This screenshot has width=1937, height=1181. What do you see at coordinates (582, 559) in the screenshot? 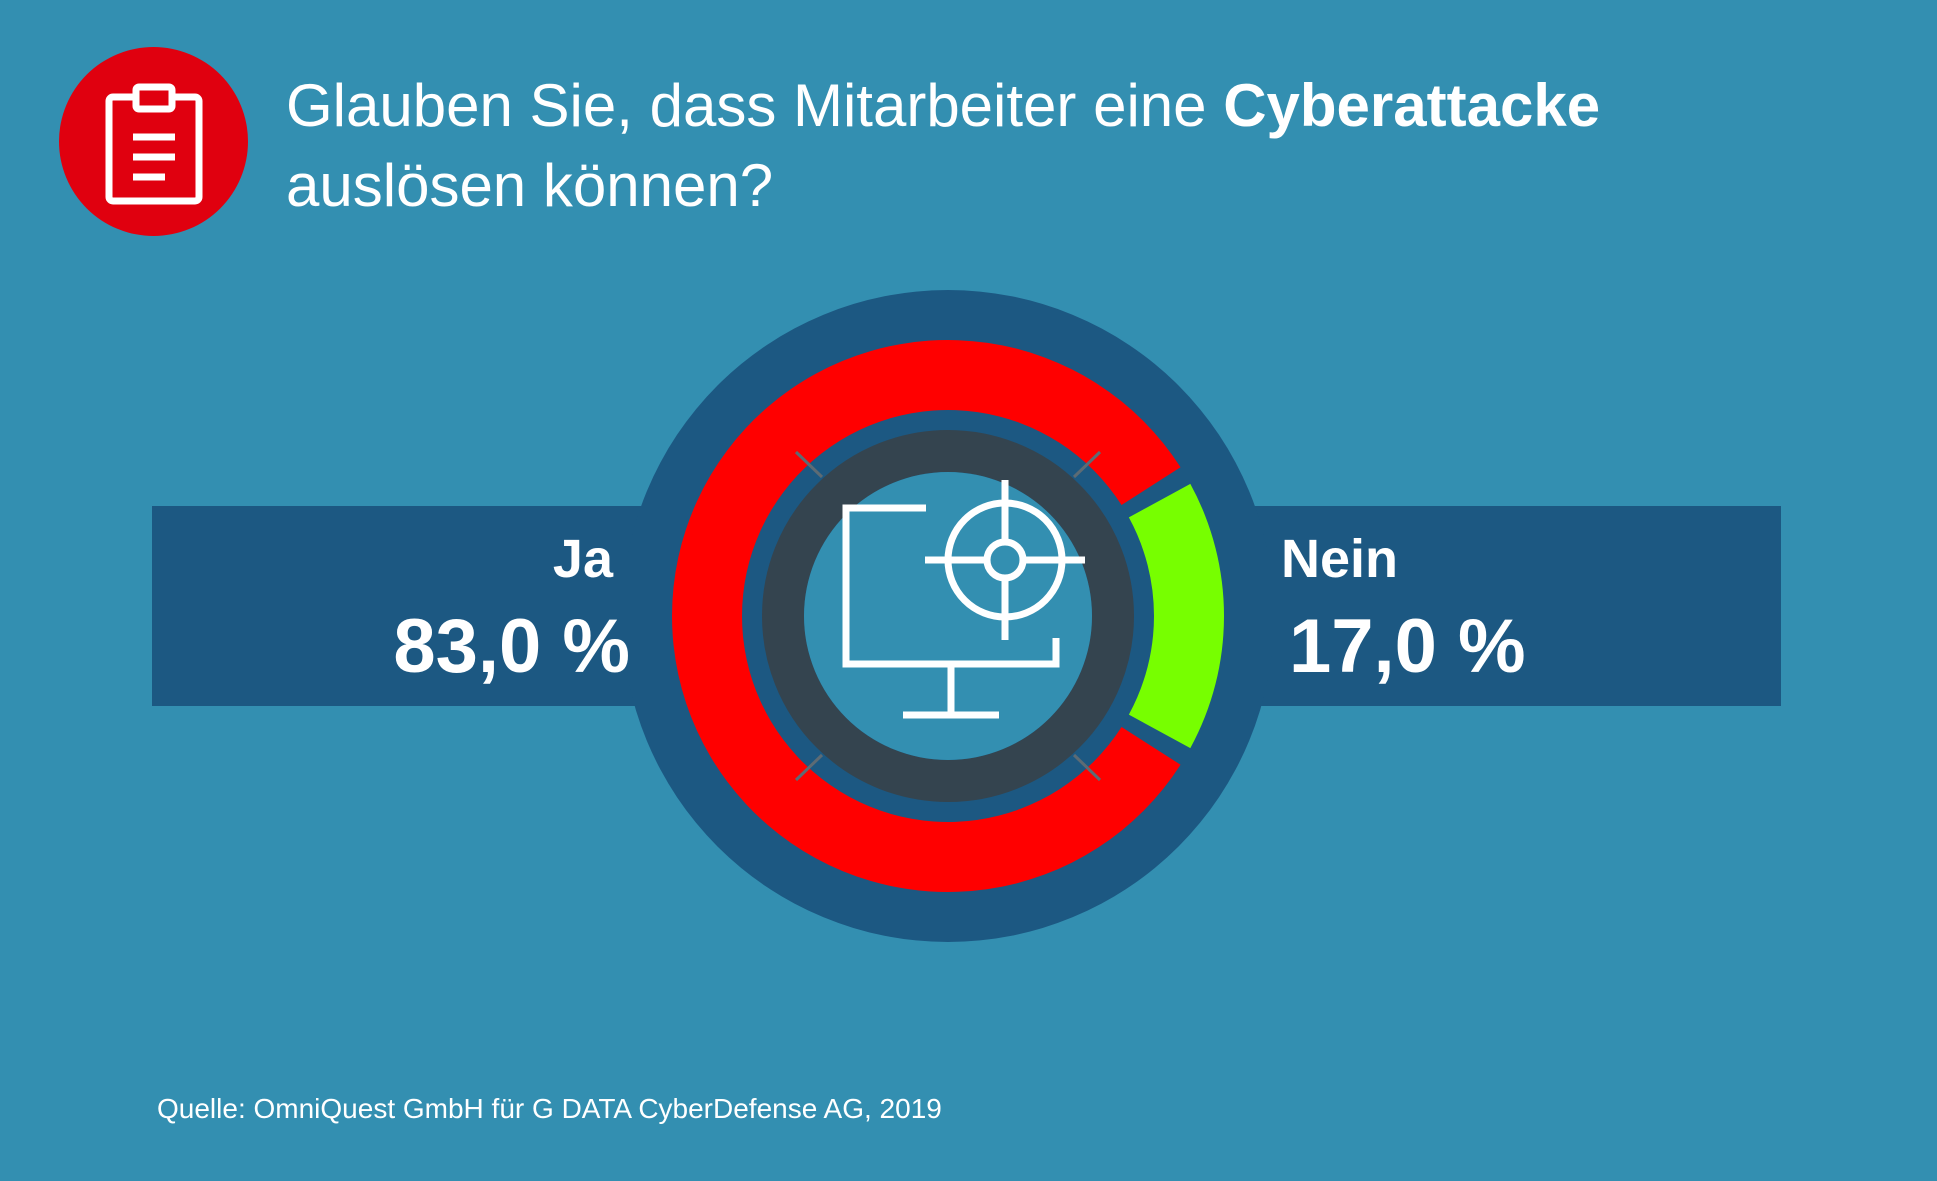
I see `label-ja: Ja` at bounding box center [582, 559].